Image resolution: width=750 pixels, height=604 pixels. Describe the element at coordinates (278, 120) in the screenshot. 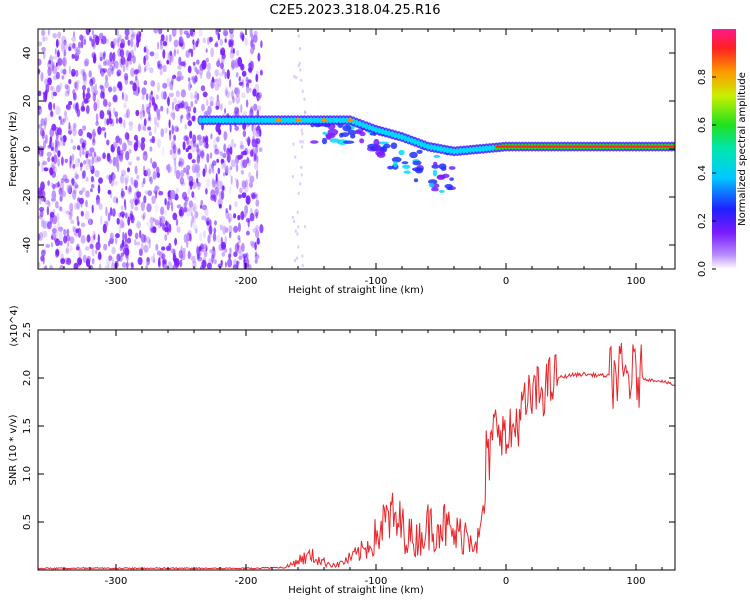

I see `ridge-hotspot` at that location.